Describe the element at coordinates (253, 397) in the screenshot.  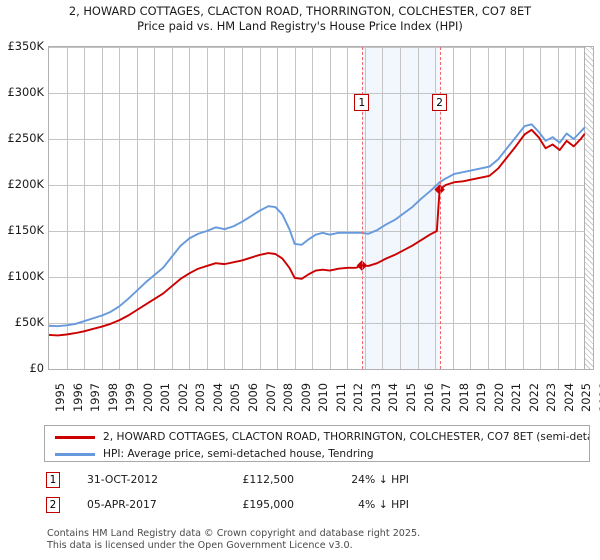
I see `x-axis-tick-label: 2006` at that location.